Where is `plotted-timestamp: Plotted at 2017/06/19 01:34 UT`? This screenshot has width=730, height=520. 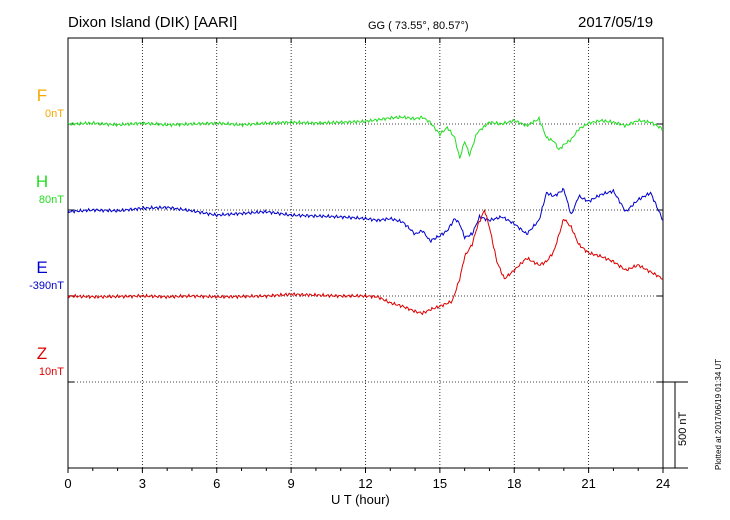
plotted-timestamp: Plotted at 2017/06/19 01:34 UT is located at coordinates (718, 414).